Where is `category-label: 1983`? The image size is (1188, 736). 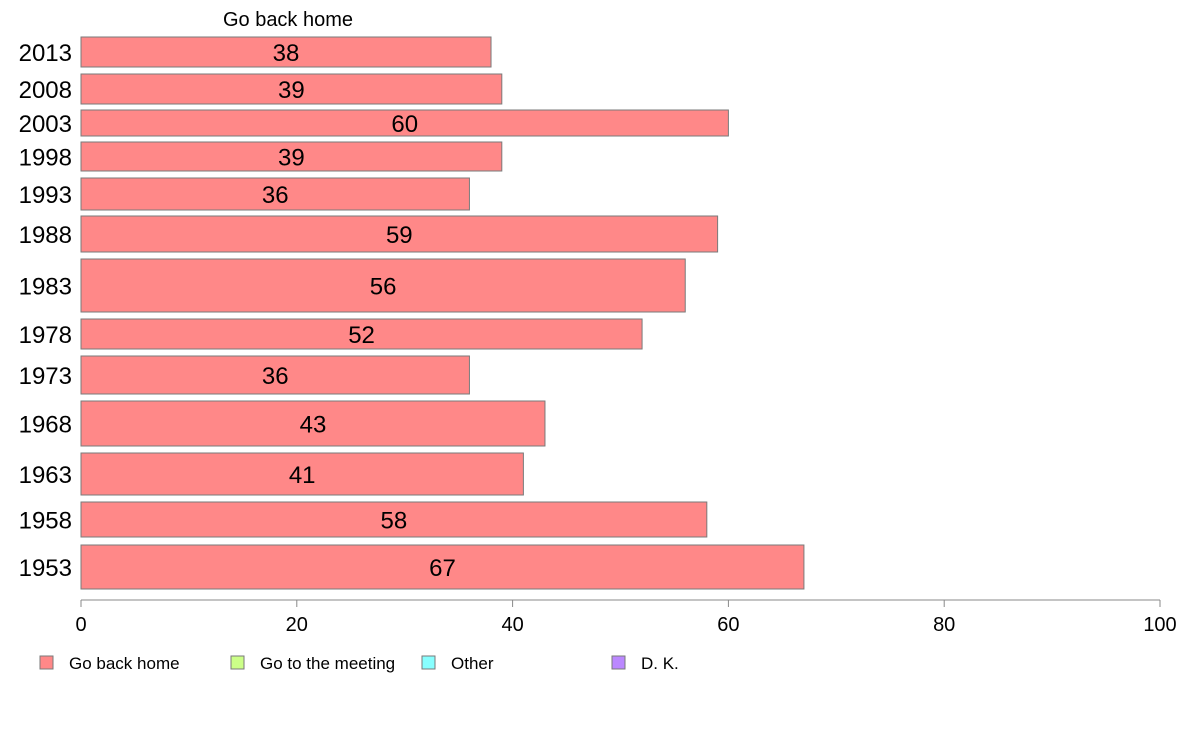 category-label: 1983 is located at coordinates (45, 287).